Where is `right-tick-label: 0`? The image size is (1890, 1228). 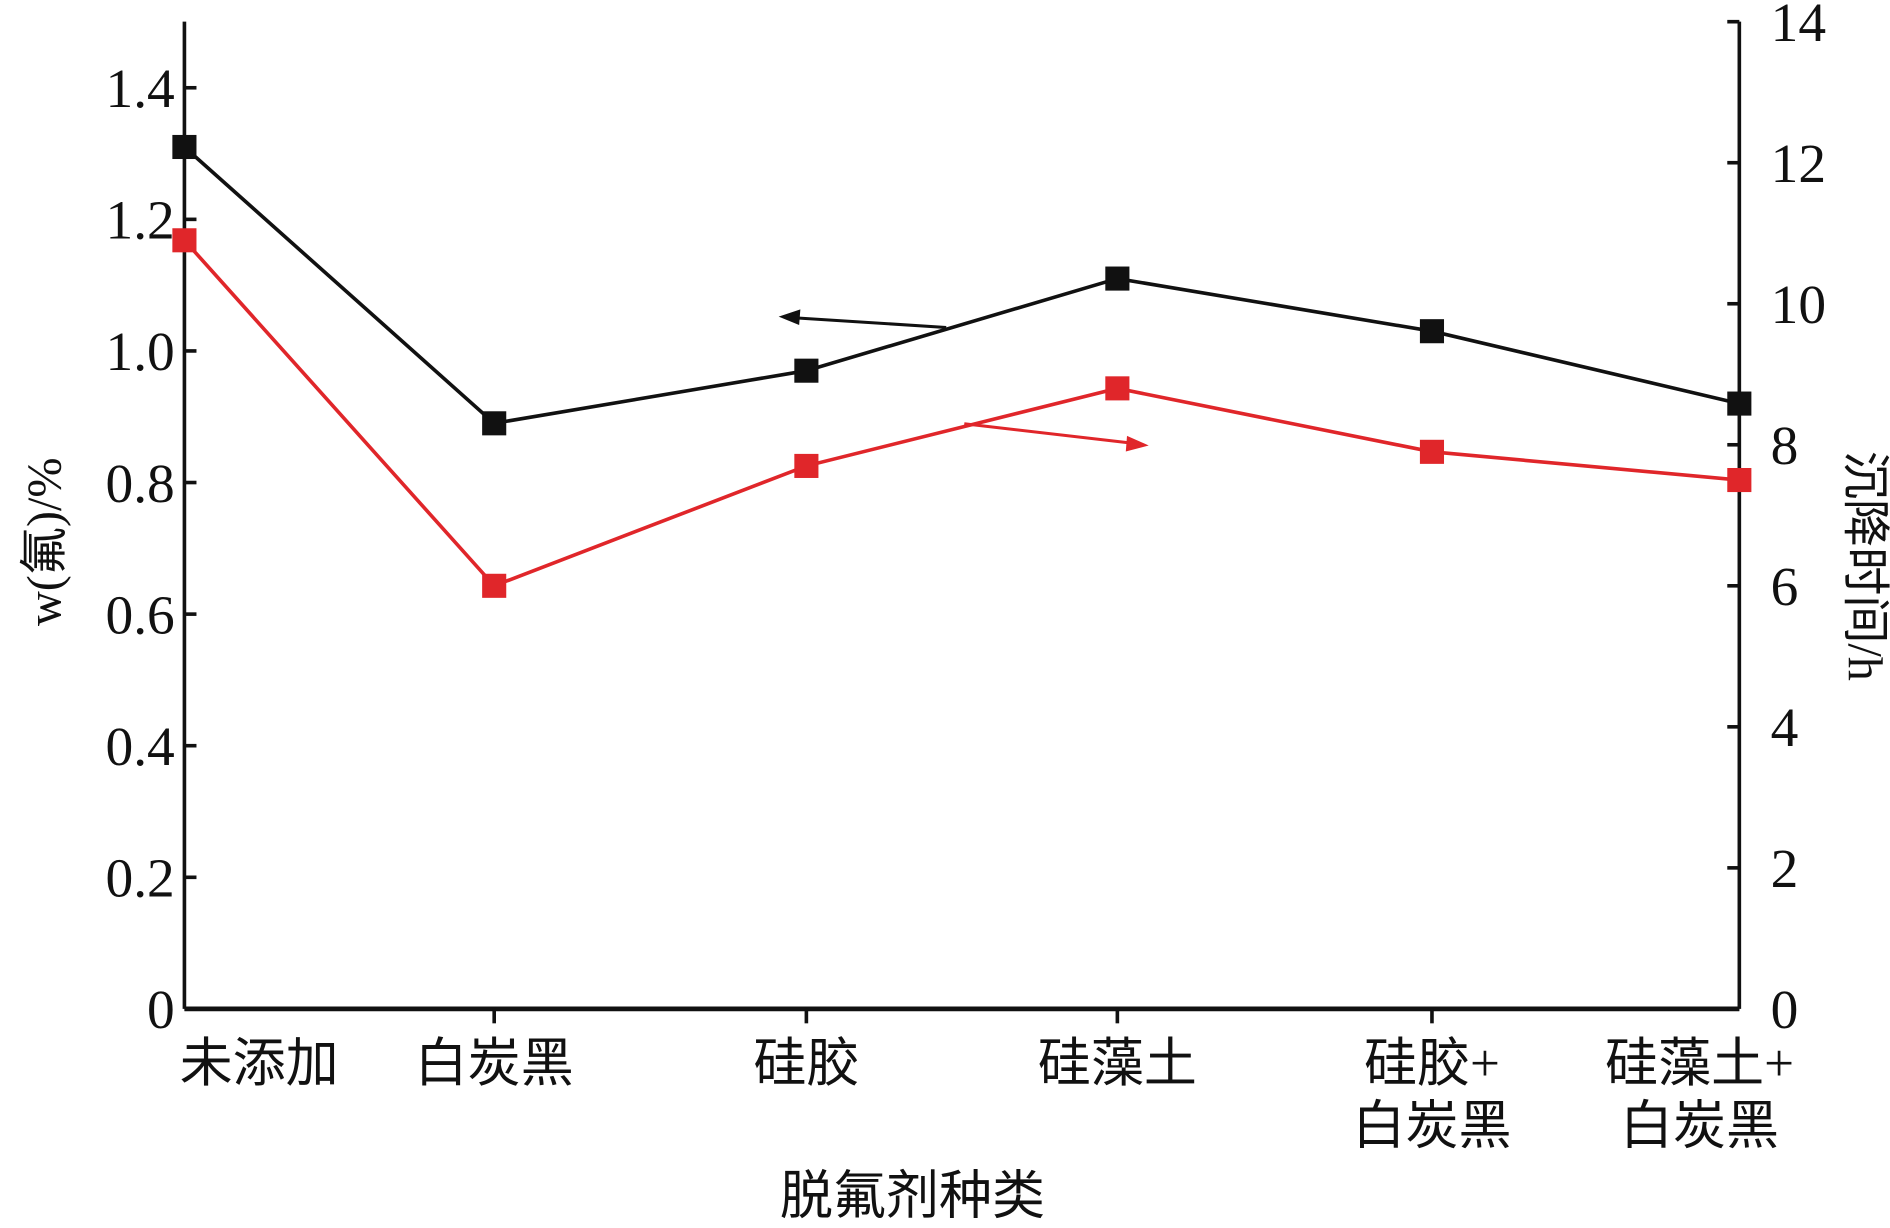 right-tick-label: 0 is located at coordinates (1785, 1009).